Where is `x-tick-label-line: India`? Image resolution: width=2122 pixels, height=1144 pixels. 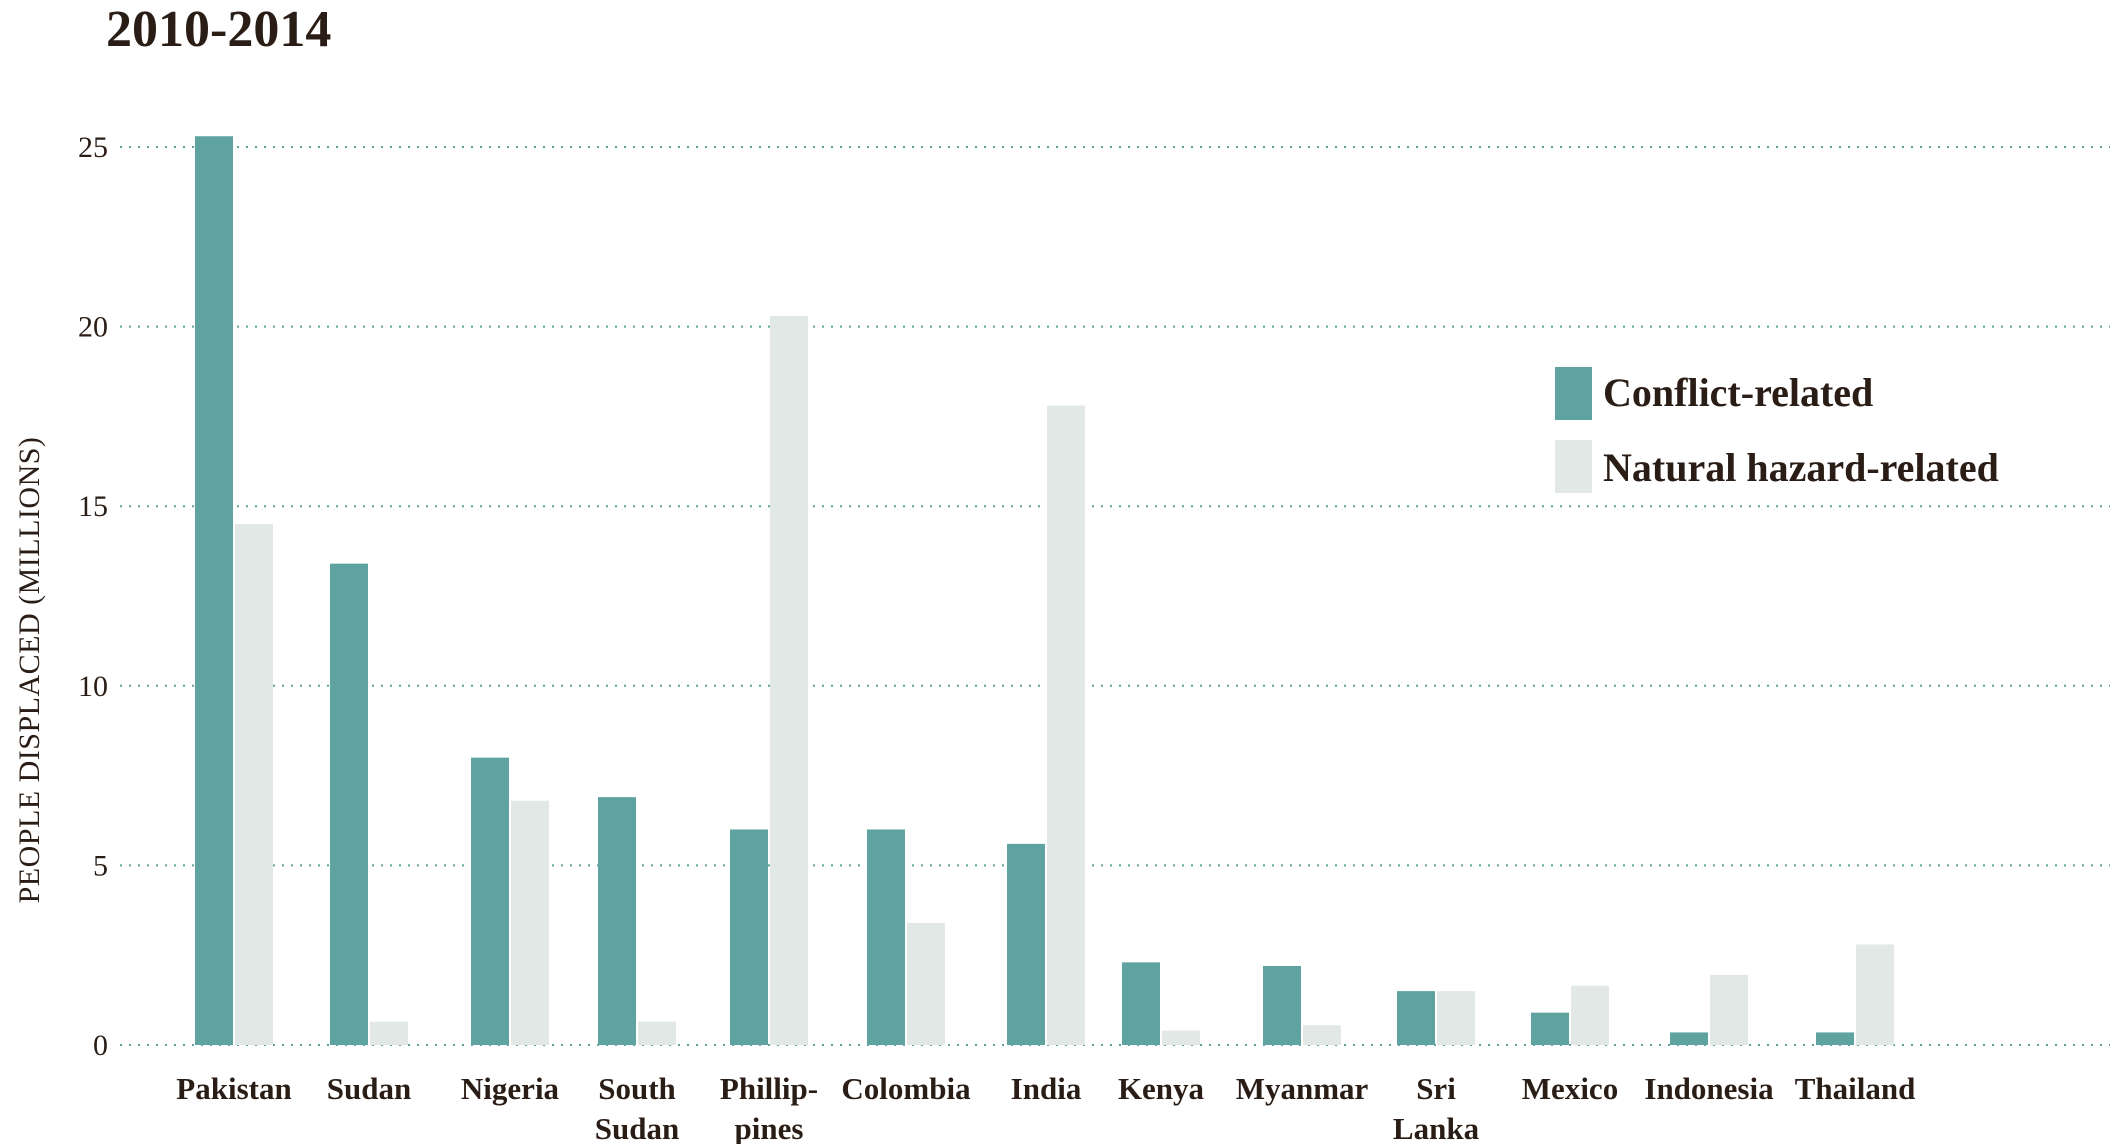
x-tick-label-line: India is located at coordinates (1046, 1088).